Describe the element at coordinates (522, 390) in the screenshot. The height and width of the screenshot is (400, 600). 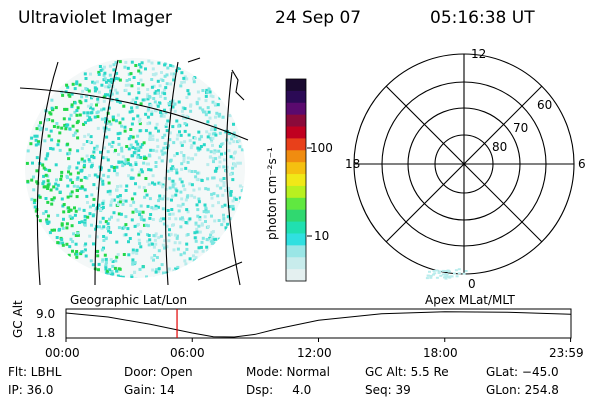
I see `glon-info: GLon: 254.8` at that location.